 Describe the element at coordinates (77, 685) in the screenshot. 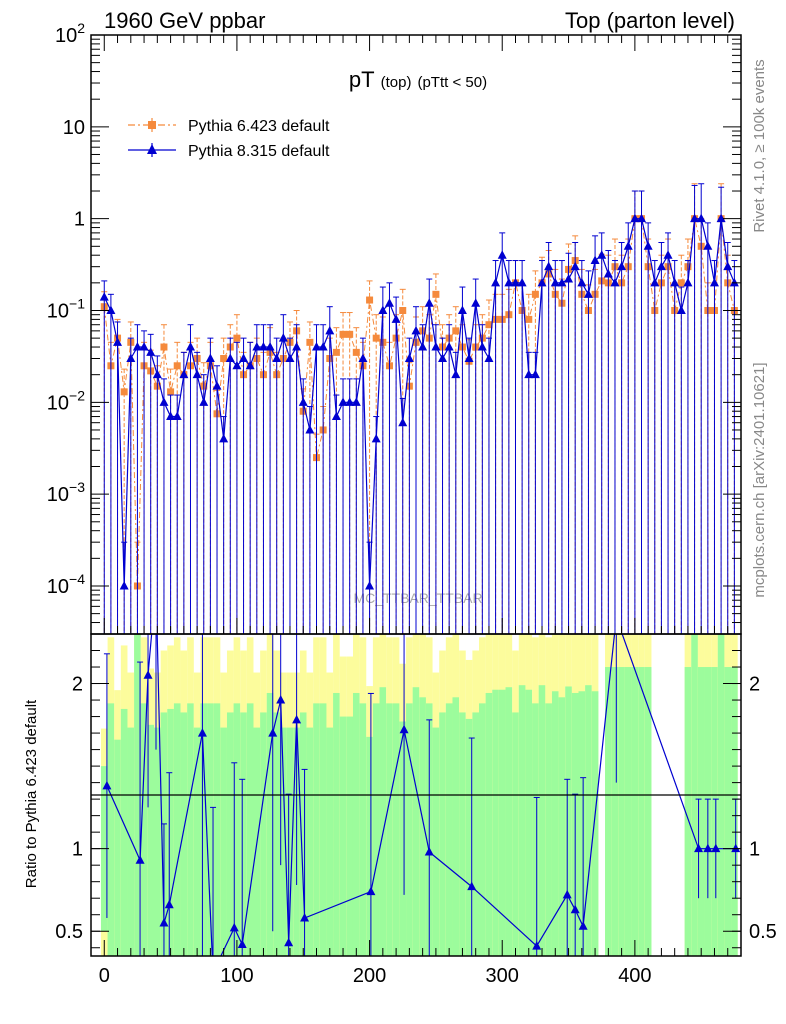

I see `ratio-ytick-label: 2` at that location.